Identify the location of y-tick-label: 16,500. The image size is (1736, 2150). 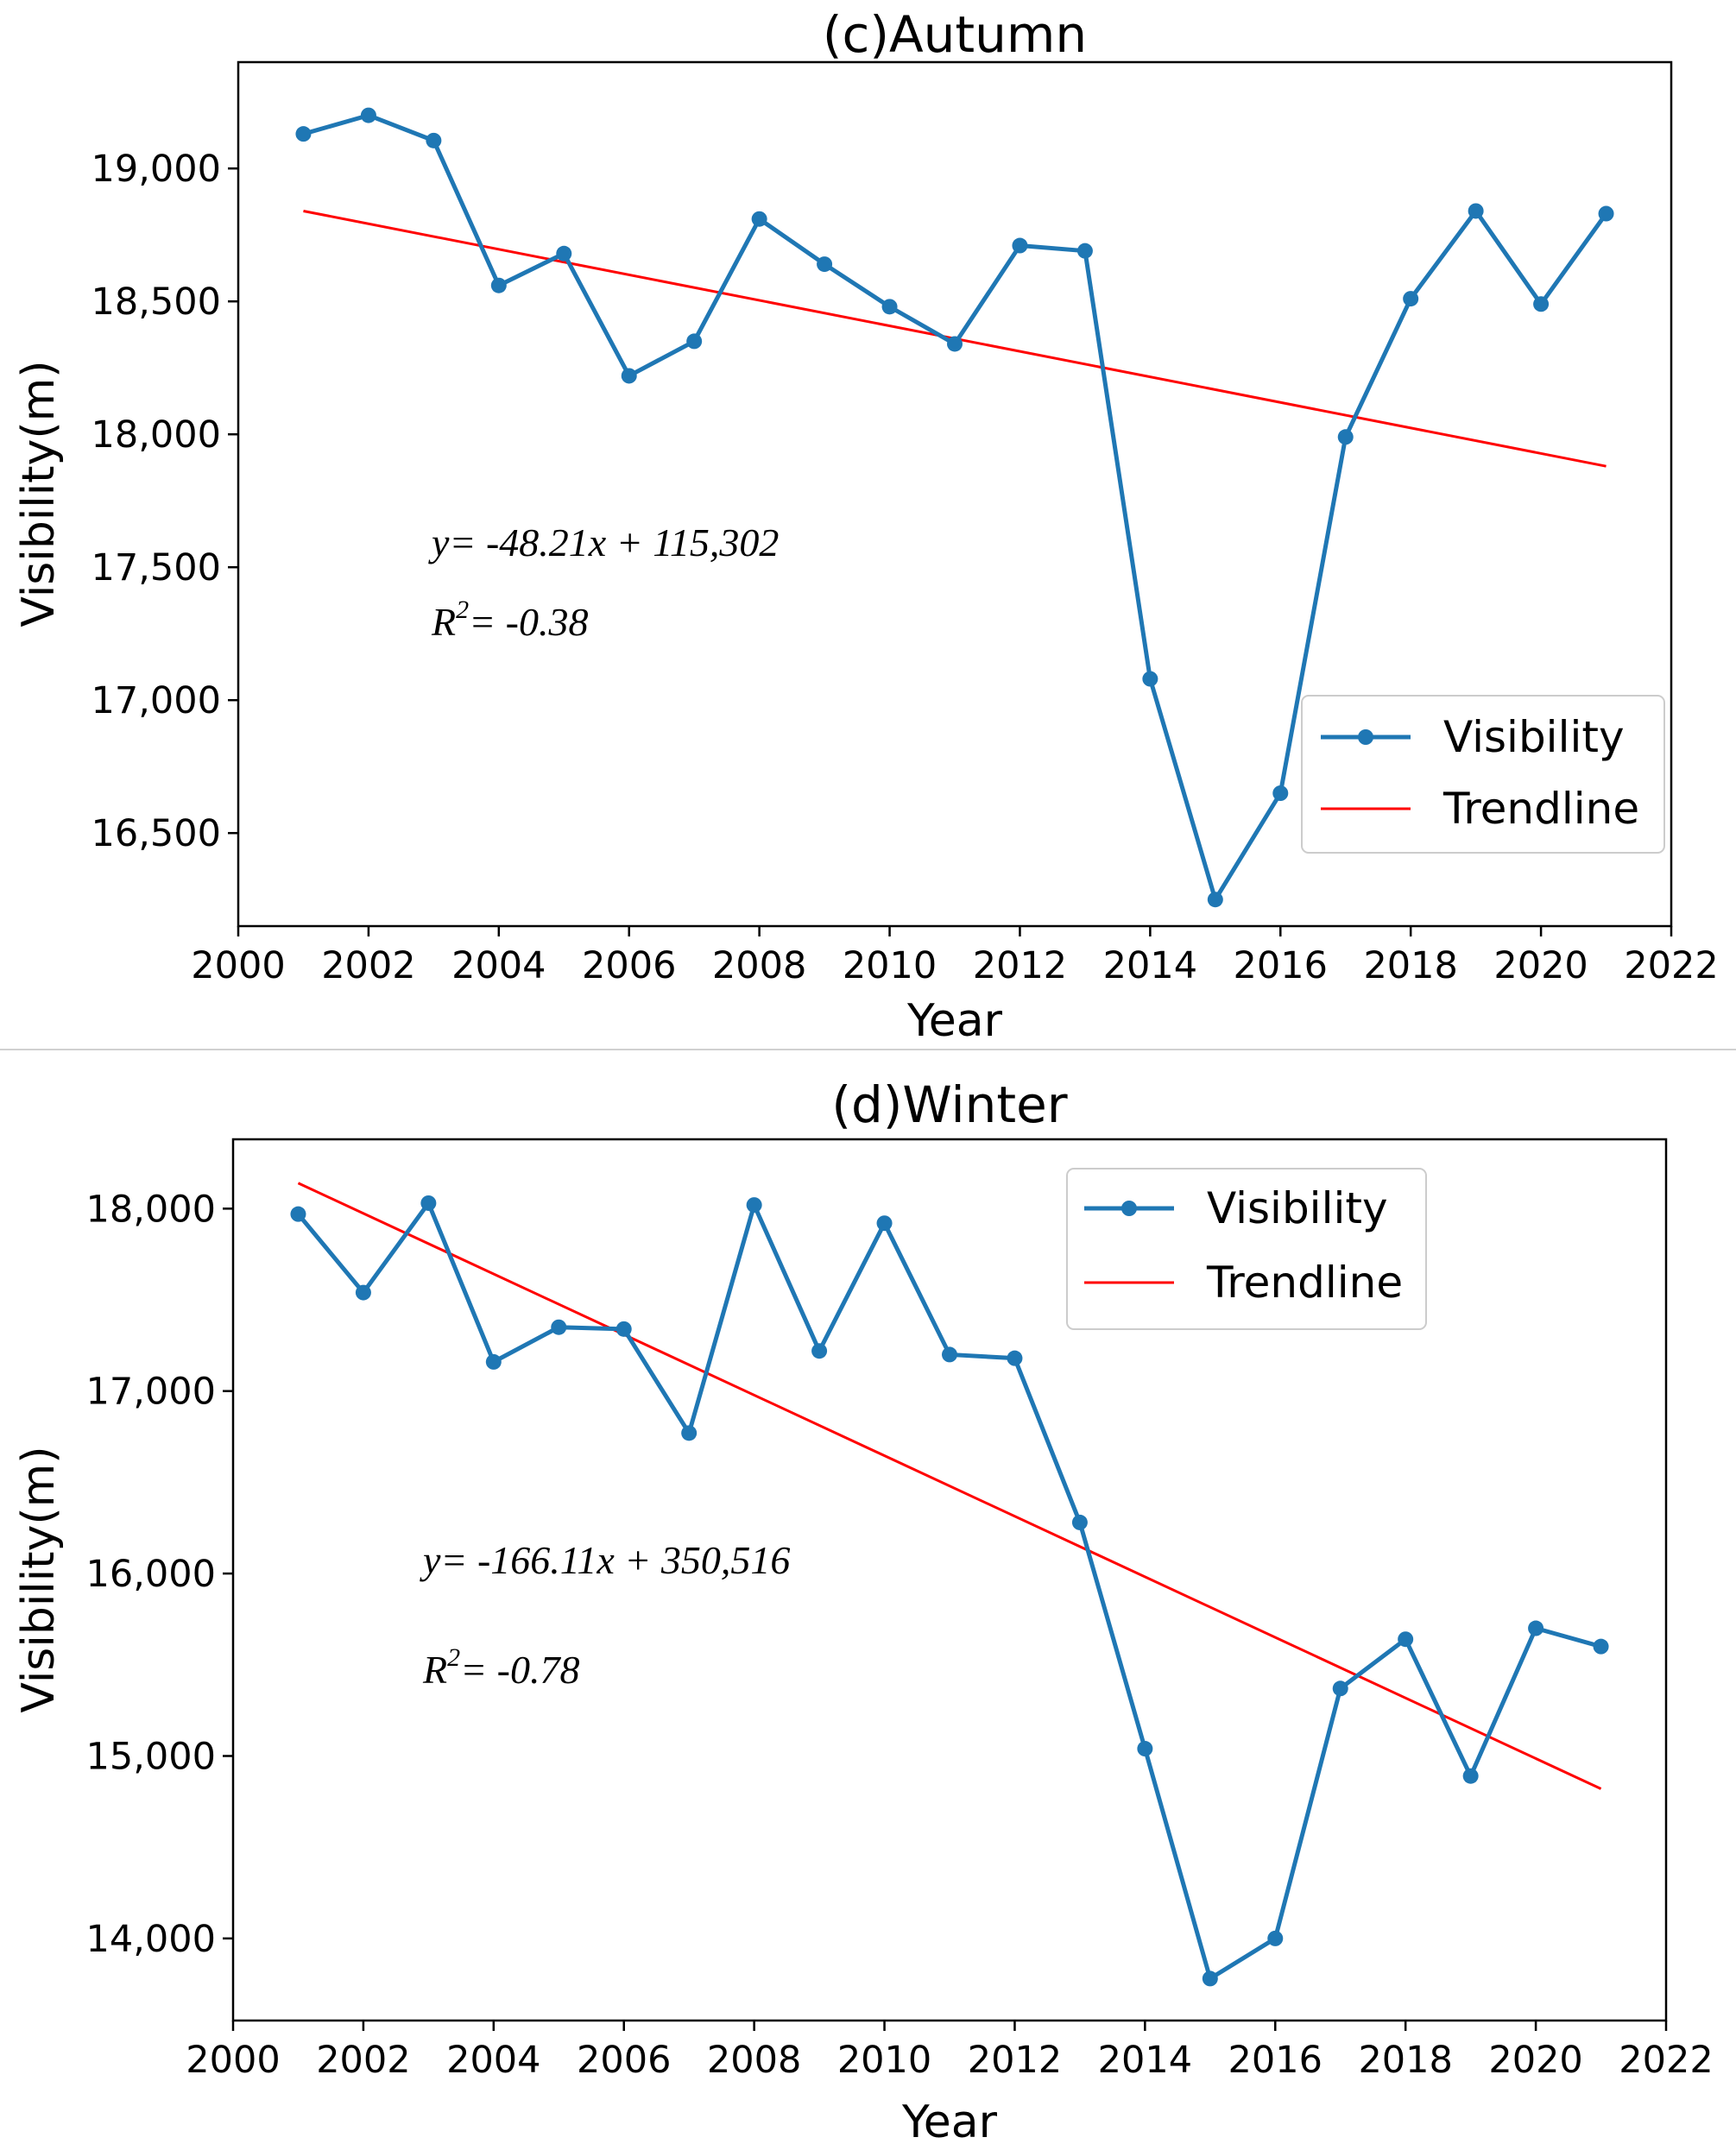
(156, 833).